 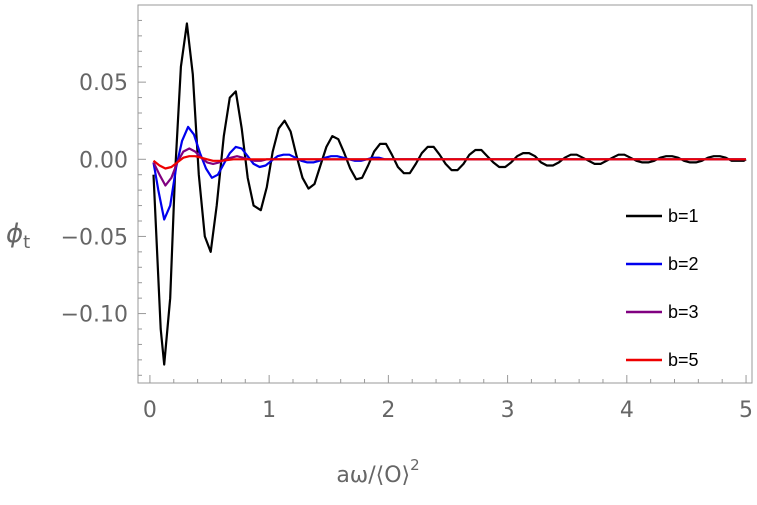 I want to click on legend-label-b-3: b=3, so click(x=683, y=312).